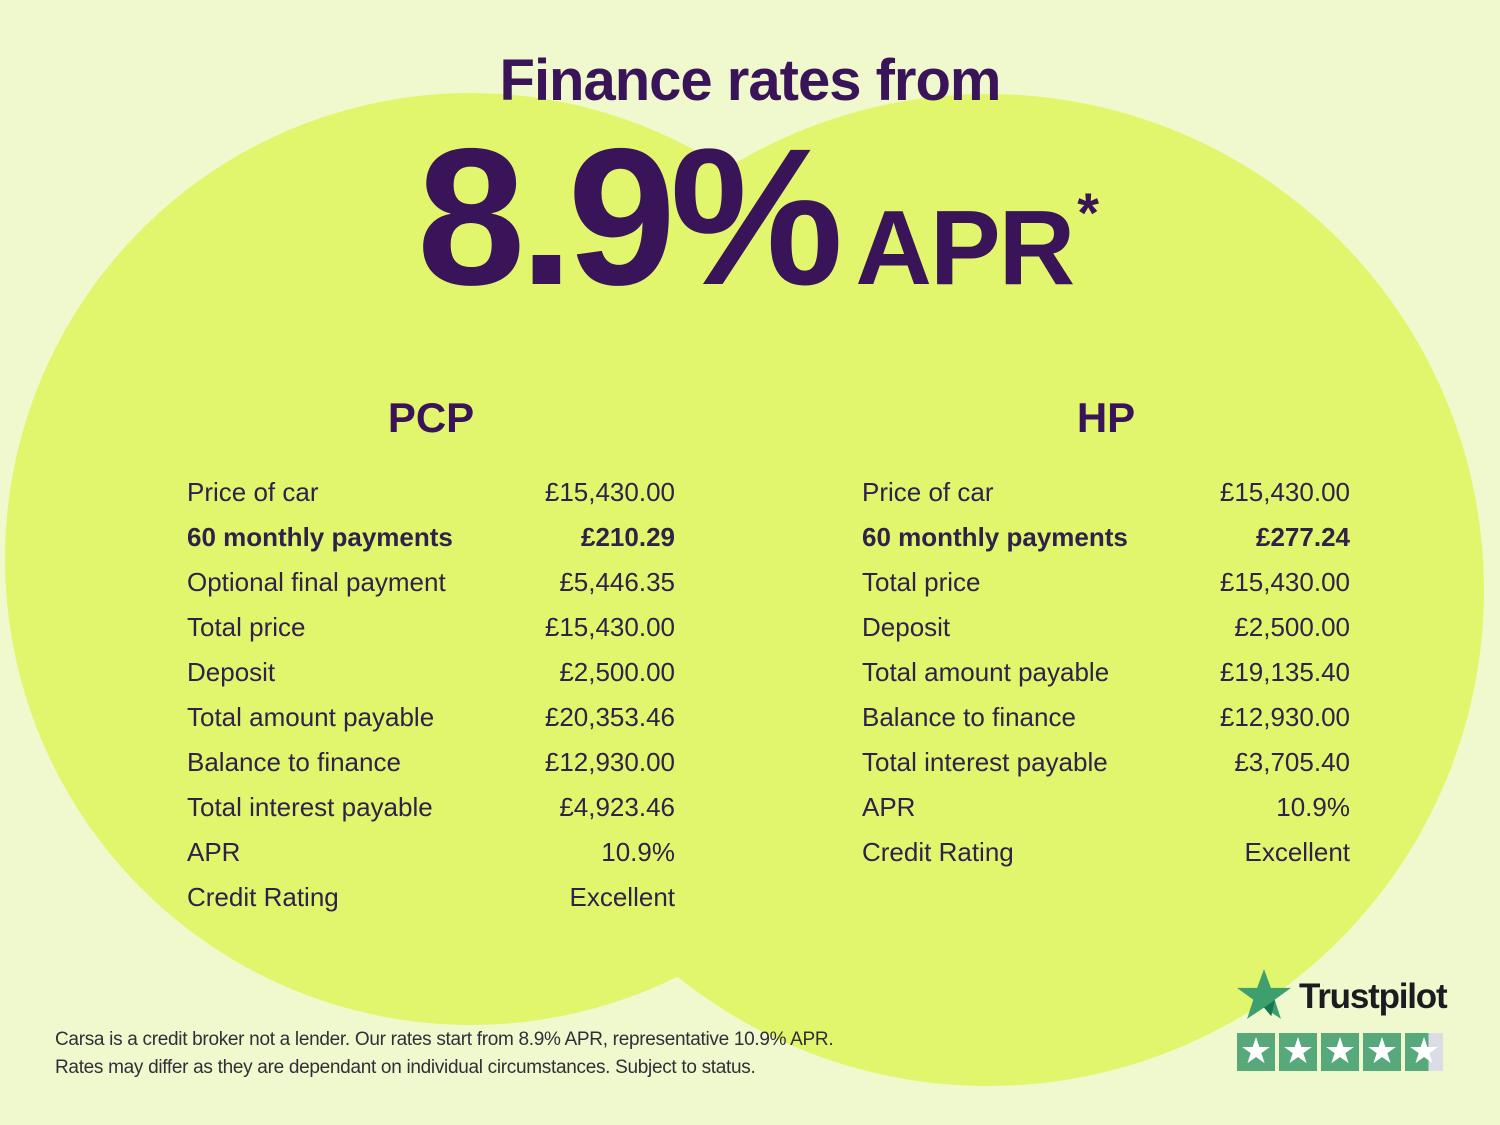  Describe the element at coordinates (617, 582) in the screenshot. I see `row-value: £5,446.35` at that location.